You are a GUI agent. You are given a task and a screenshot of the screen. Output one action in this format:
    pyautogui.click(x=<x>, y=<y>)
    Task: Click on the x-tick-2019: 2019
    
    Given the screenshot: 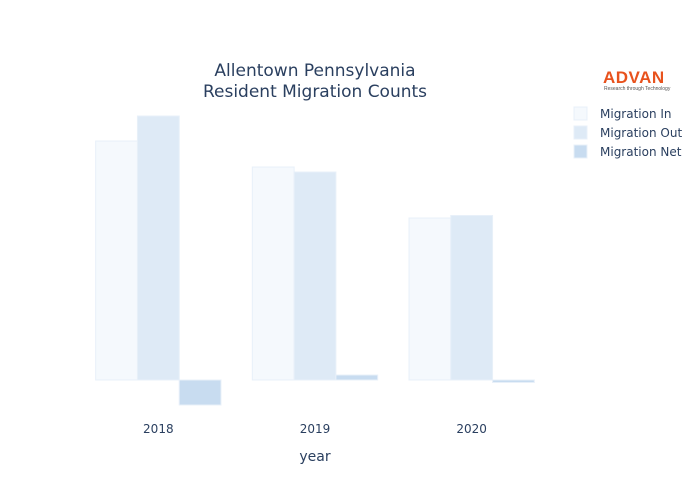 What is the action you would take?
    pyautogui.click(x=315, y=429)
    